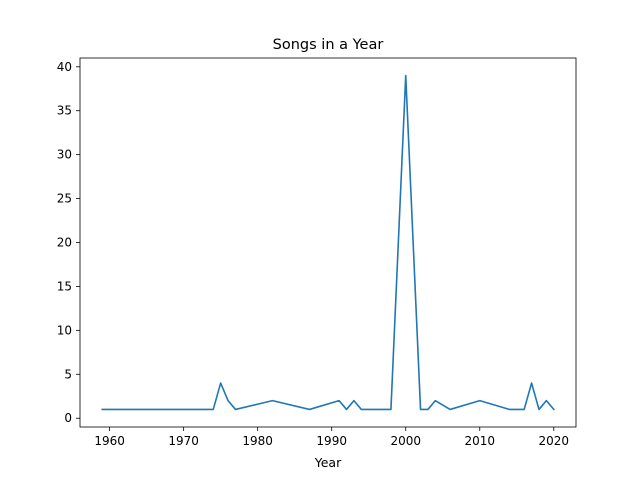 Image resolution: width=640 pixels, height=480 pixels. What do you see at coordinates (64, 111) in the screenshot?
I see `y-tick-label: 35` at bounding box center [64, 111].